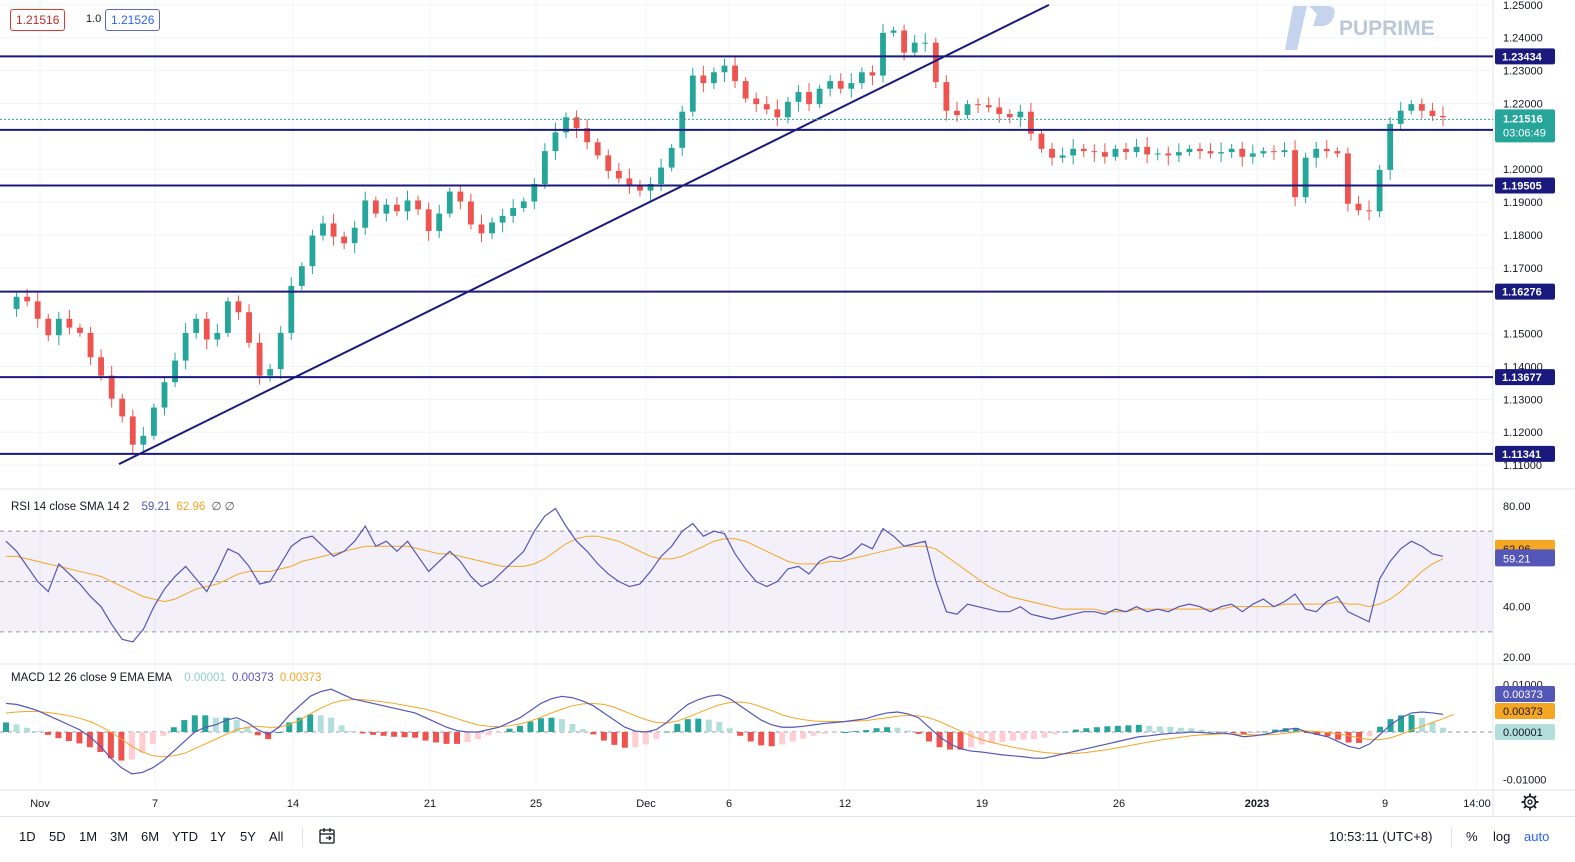 This screenshot has height=862, width=1575. I want to click on range-1m-button: 1M, so click(88, 836).